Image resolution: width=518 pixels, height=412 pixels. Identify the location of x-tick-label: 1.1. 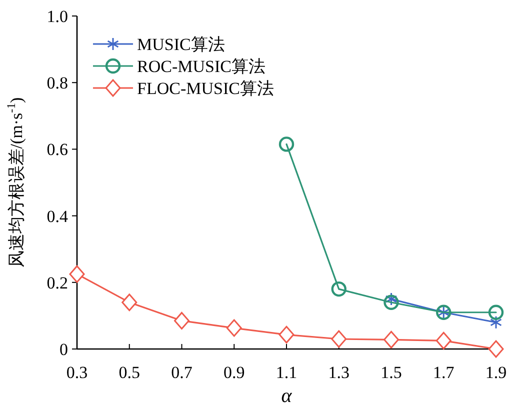
(287, 372).